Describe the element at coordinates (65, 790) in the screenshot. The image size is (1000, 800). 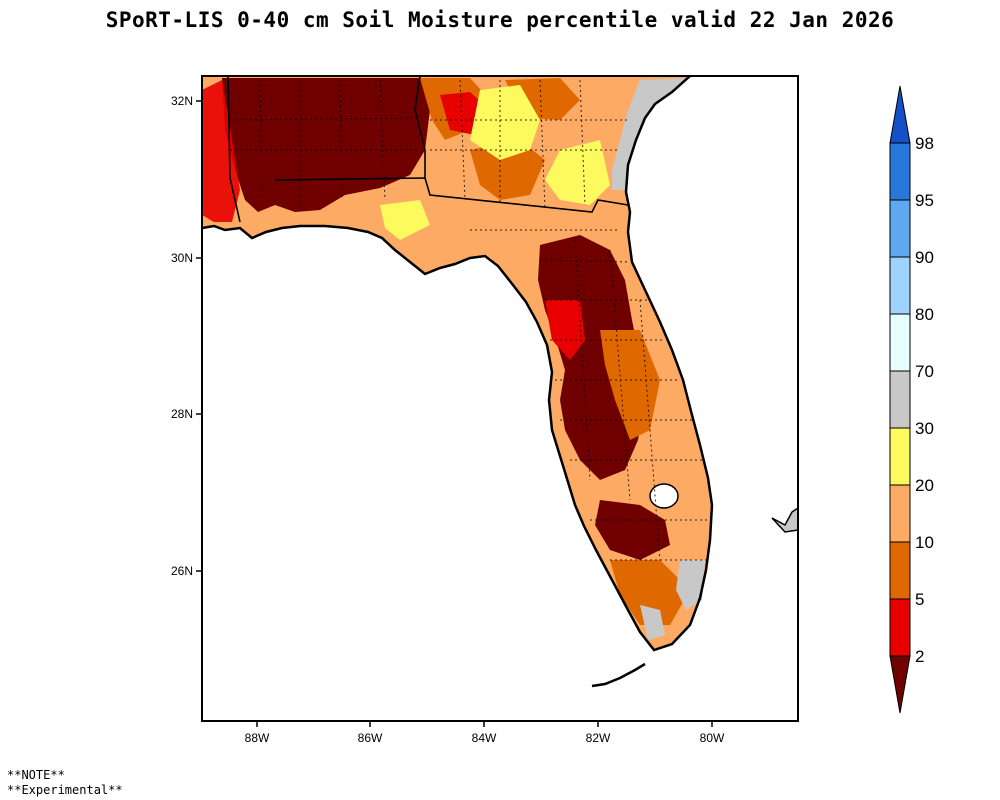
I see `experimental-label: **Experimental**` at that location.